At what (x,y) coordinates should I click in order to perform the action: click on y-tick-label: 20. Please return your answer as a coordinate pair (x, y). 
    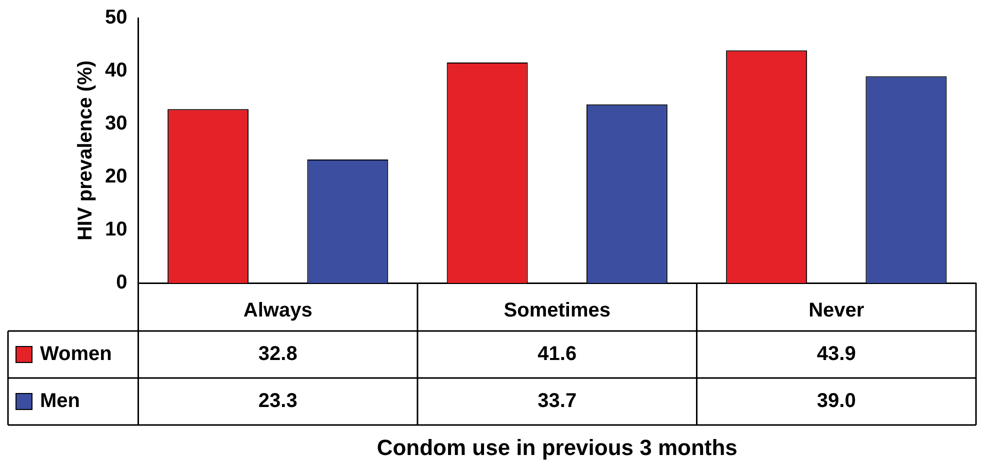
    Looking at the image, I should click on (116, 177).